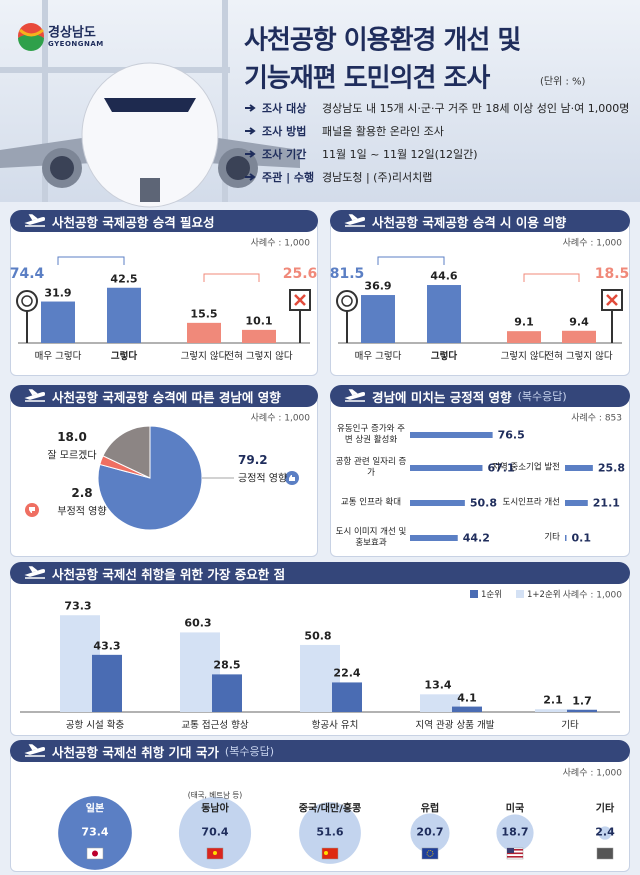 The height and width of the screenshot is (875, 640). I want to click on slice-label: 부정적 영향, so click(82, 512).